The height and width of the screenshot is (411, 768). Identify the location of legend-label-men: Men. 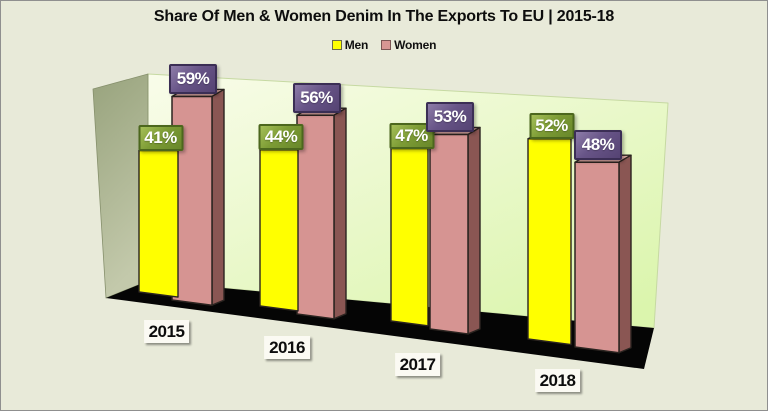
(356, 45).